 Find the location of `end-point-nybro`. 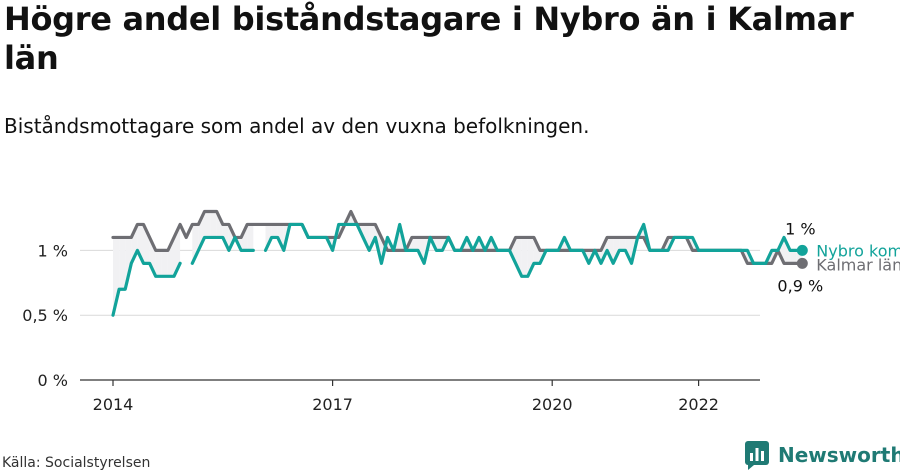

end-point-nybro is located at coordinates (802, 250).